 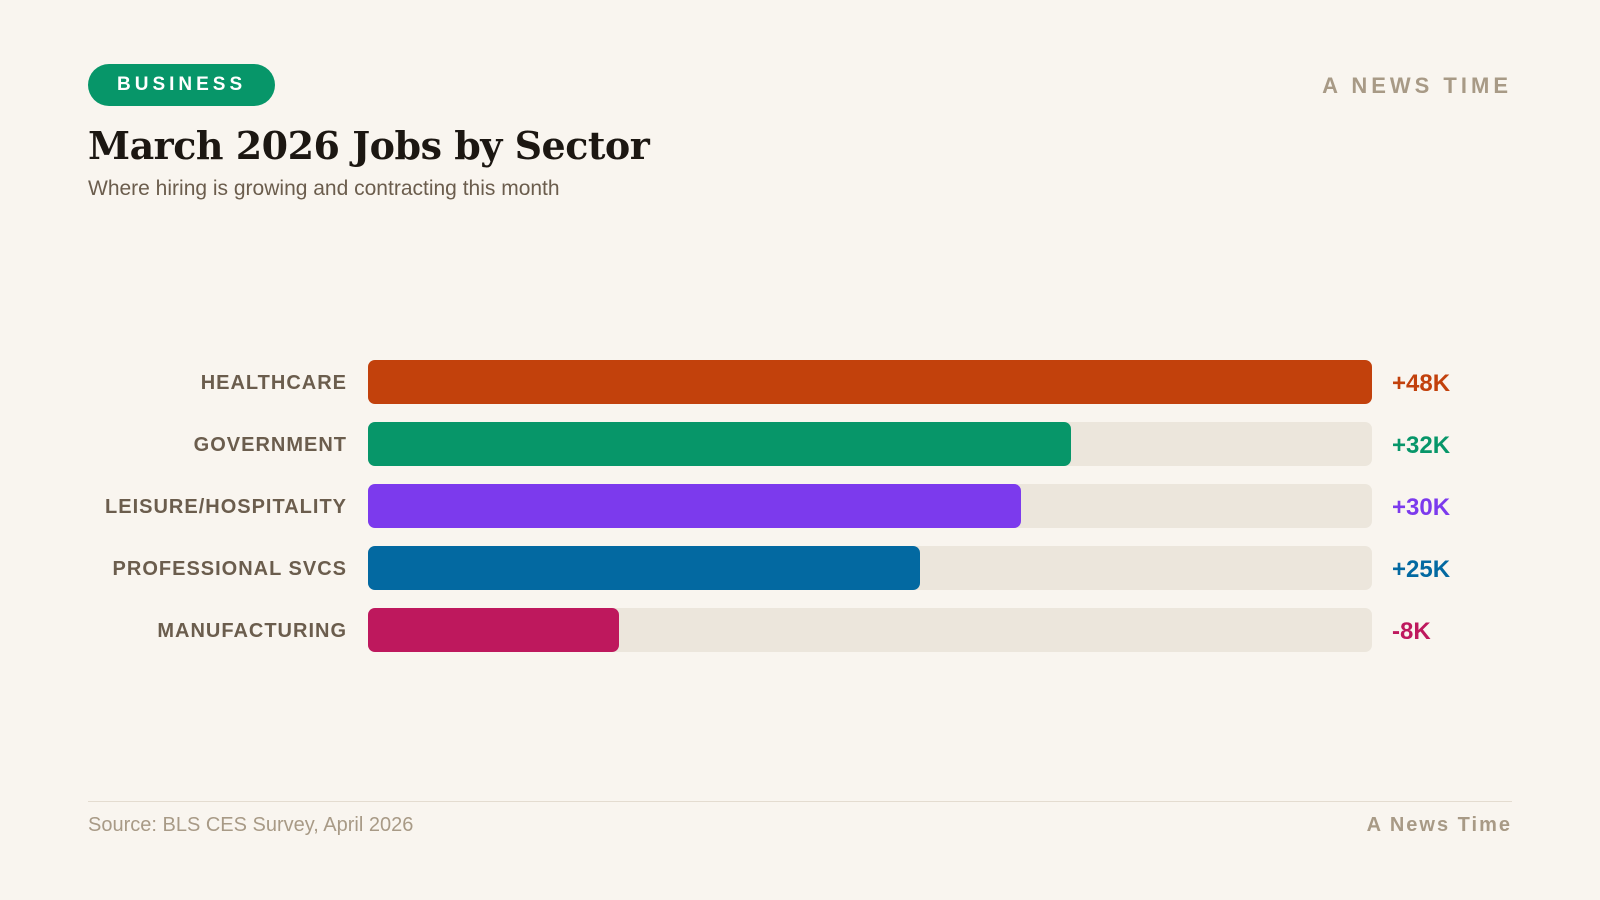 I want to click on footer-divider, so click(x=800, y=801).